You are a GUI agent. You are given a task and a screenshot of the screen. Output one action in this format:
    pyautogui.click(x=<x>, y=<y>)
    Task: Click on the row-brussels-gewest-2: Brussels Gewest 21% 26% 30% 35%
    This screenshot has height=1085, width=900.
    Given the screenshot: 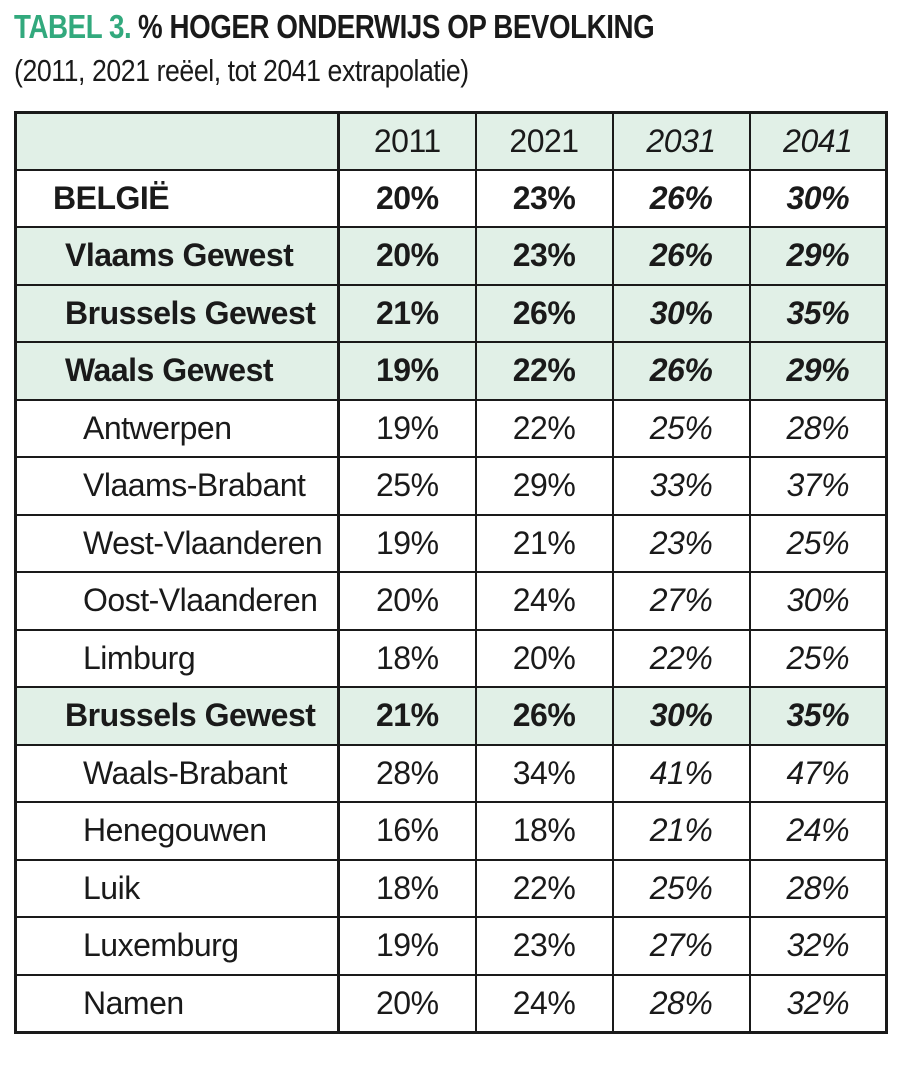 What is the action you would take?
    pyautogui.click(x=451, y=716)
    